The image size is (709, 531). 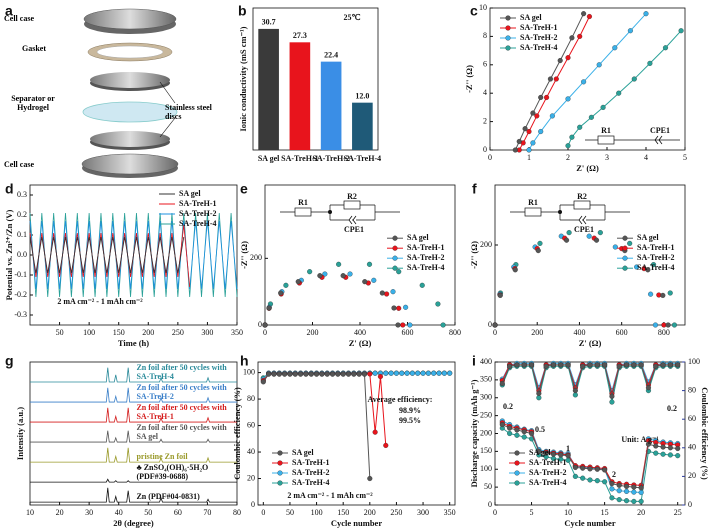 I want to click on series-label: Zn (PDF#04-0831), so click(x=168, y=497).